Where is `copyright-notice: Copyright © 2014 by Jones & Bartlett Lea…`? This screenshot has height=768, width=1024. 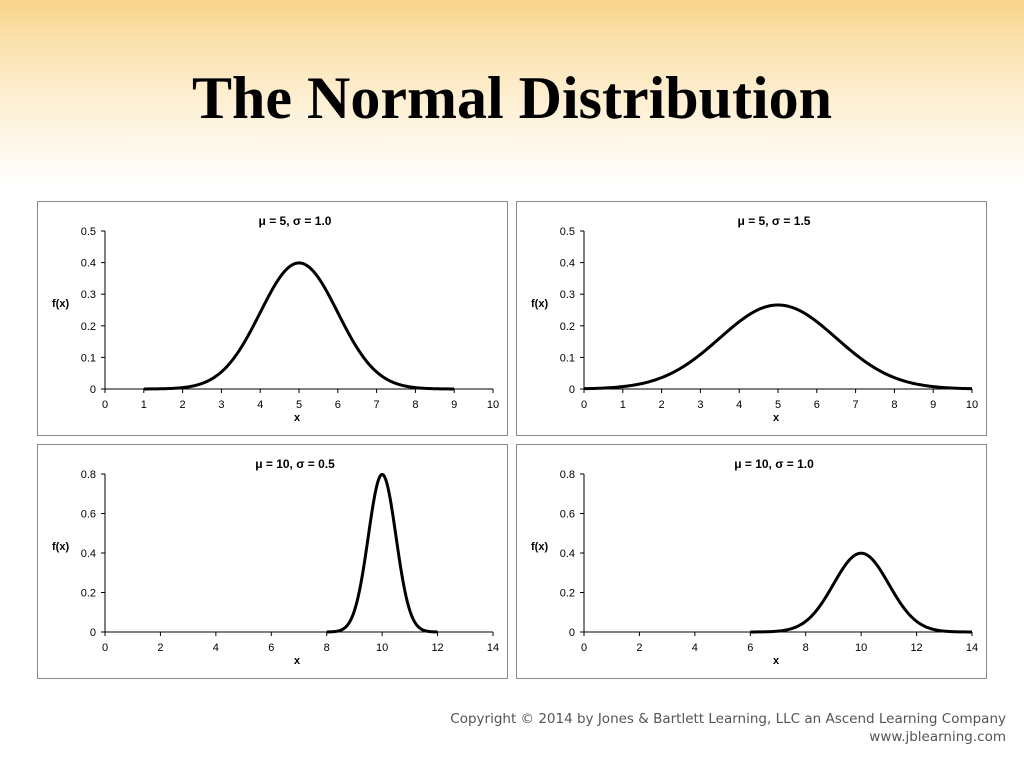 copyright-notice: Copyright © 2014 by Jones & Bartlett Lea… is located at coordinates (728, 728).